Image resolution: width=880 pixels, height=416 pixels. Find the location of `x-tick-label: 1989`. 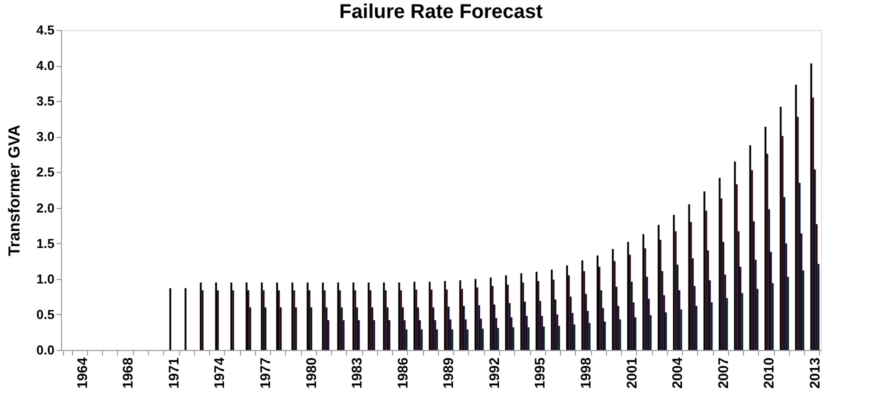

x-tick-label: 1989 is located at coordinates (448, 373).